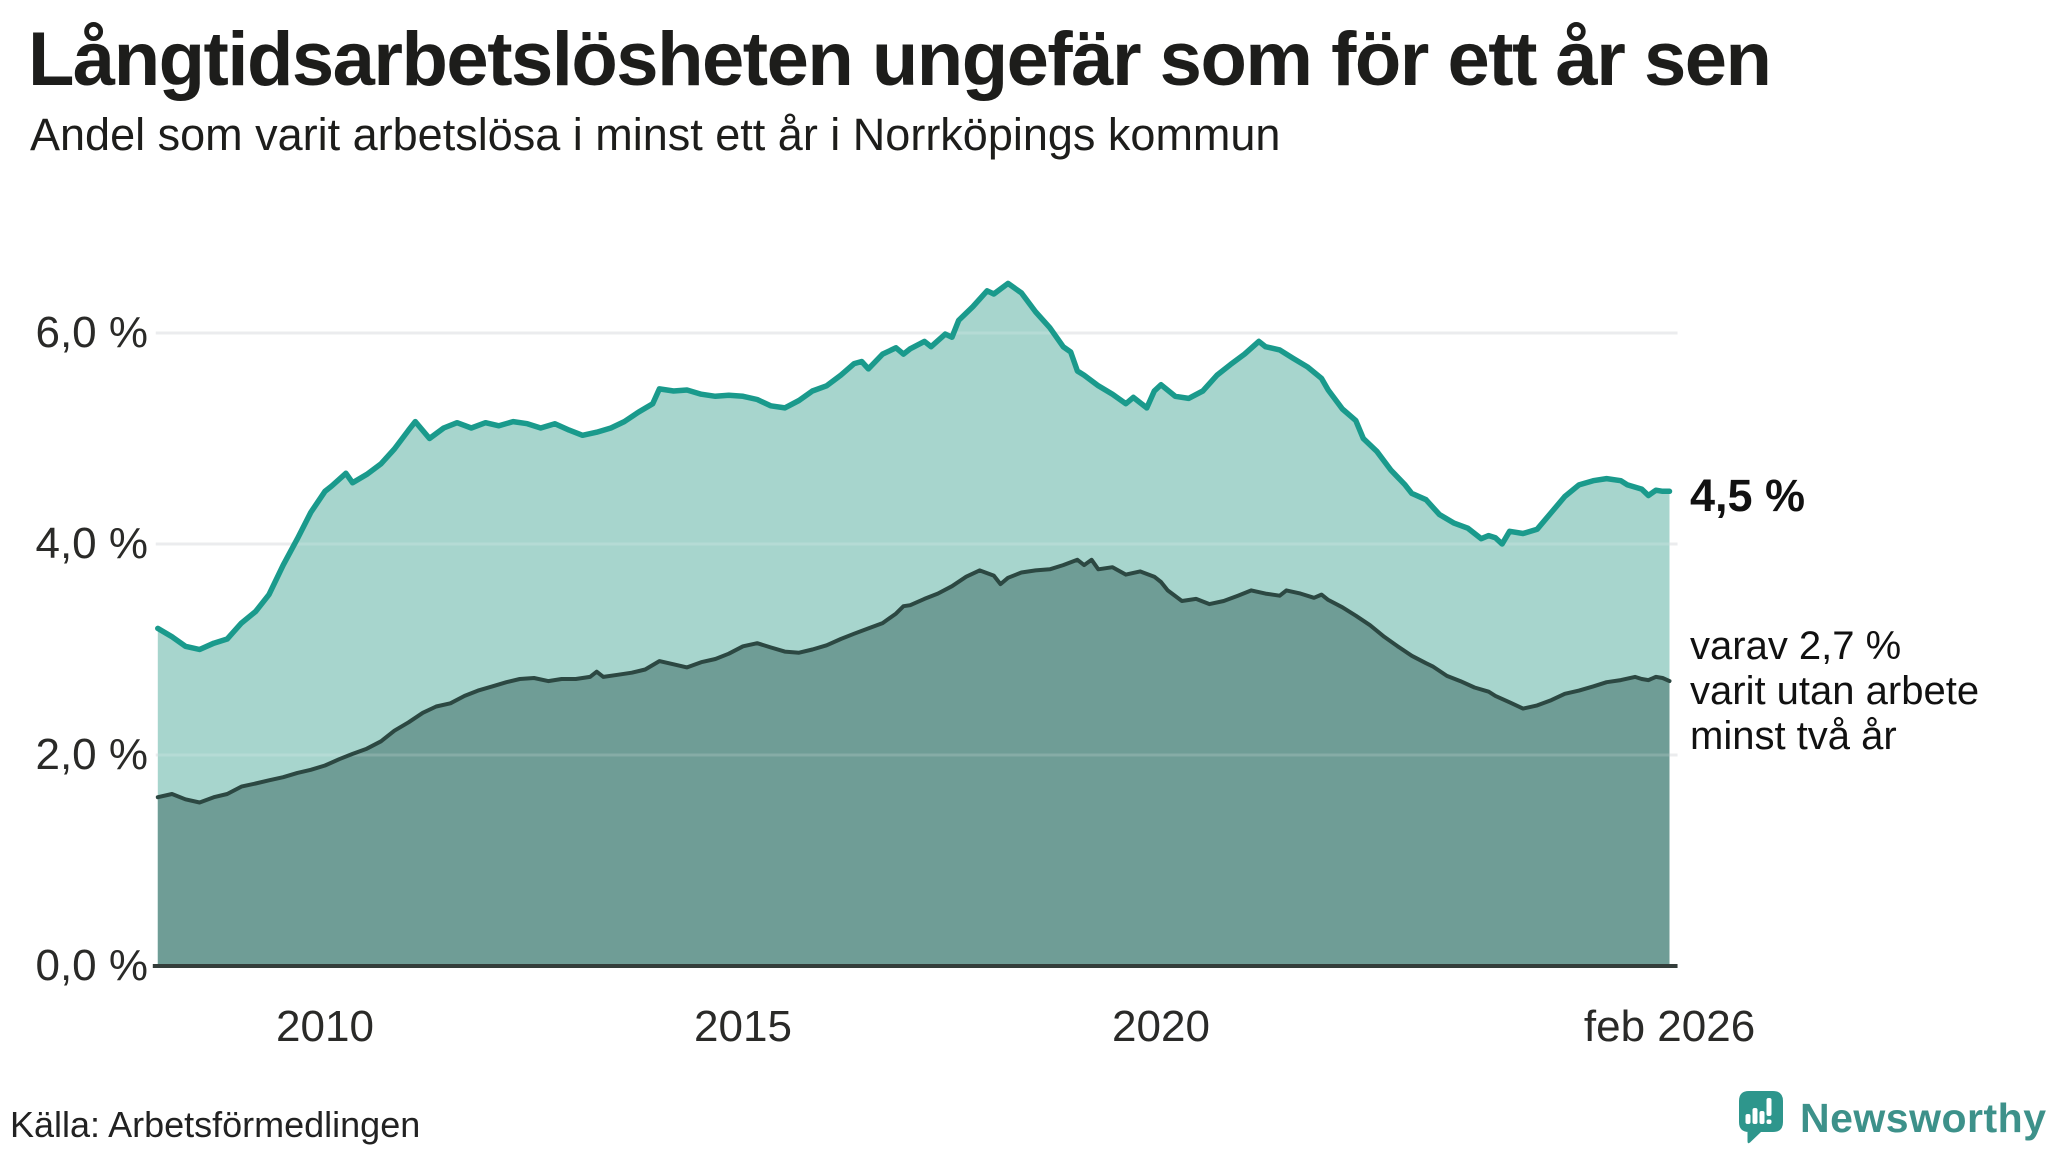  Describe the element at coordinates (215, 1124) in the screenshot. I see `source-note: Källa: Arbetsförmedlingen` at that location.